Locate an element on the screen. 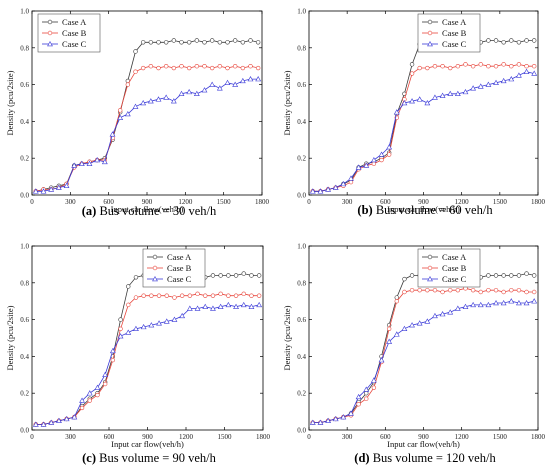 This screenshot has height=472, width=550. y-tick-label: 0.4 is located at coordinates (24, 357).